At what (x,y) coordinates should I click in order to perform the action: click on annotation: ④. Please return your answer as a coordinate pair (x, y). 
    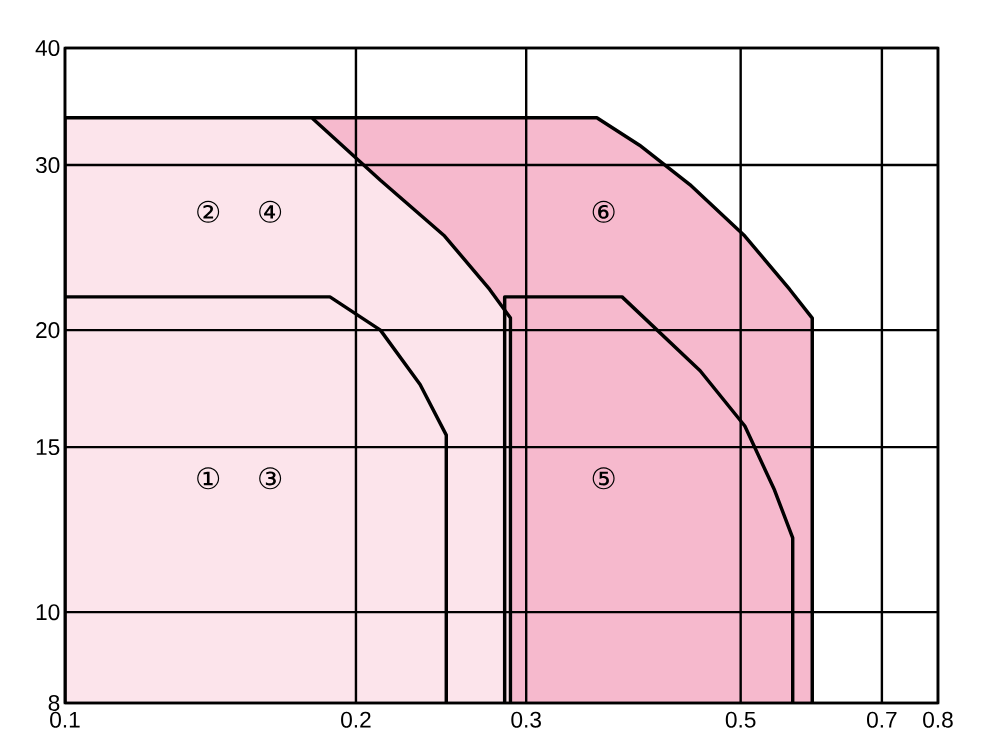
    Looking at the image, I should click on (270, 211).